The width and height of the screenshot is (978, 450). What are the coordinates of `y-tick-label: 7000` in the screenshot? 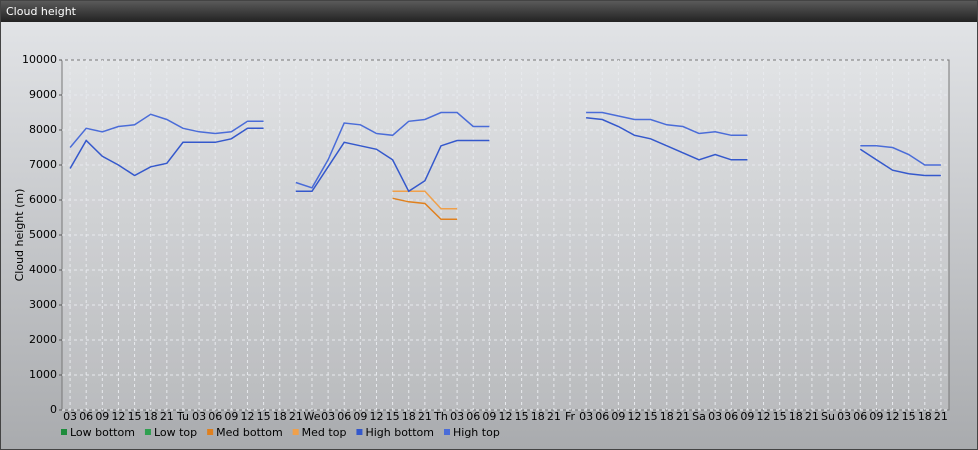 It's located at (43, 164).